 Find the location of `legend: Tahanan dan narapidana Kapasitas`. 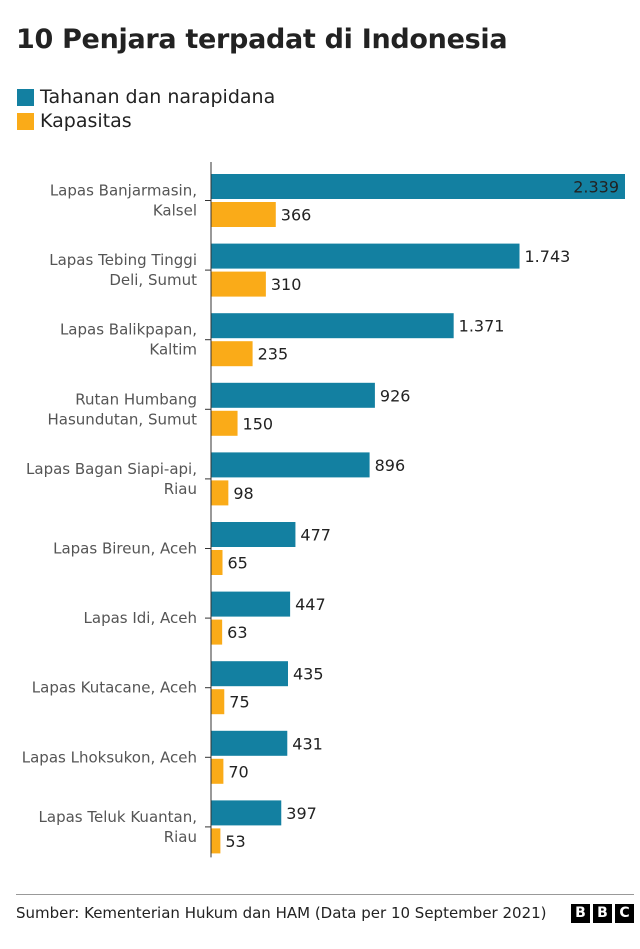

legend: Tahanan dan narapidana Kapasitas is located at coordinates (146, 109).